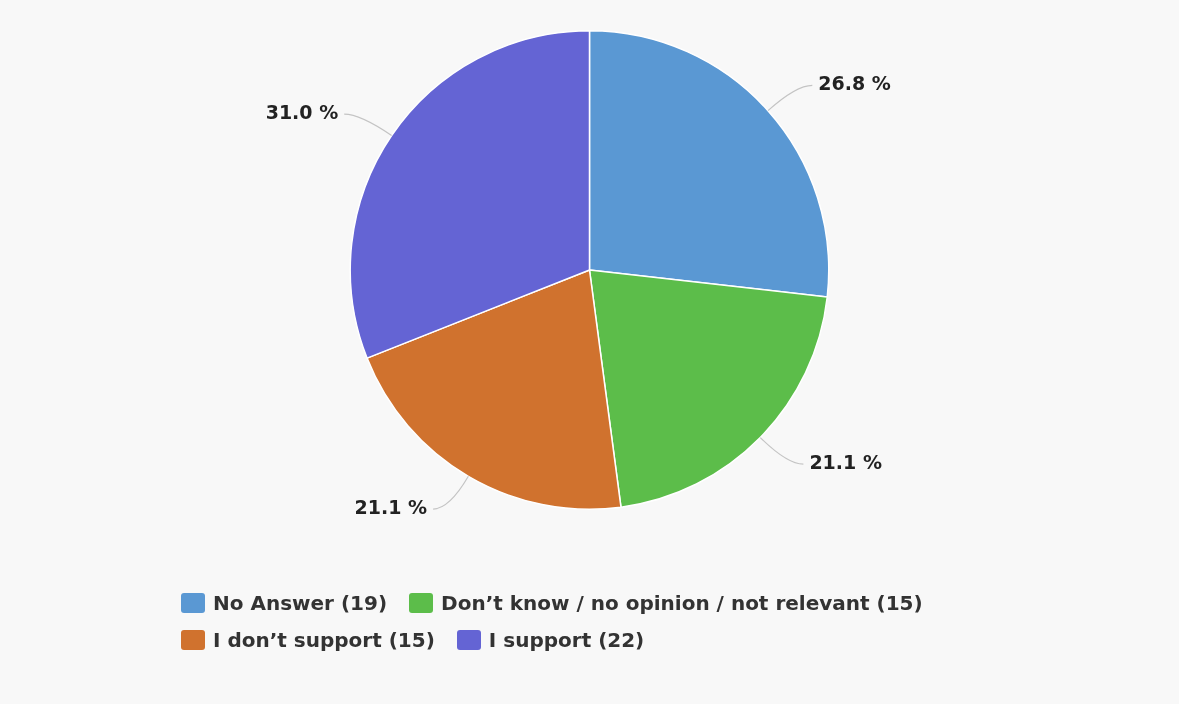  Describe the element at coordinates (854, 83) in the screenshot. I see `data-label: 26.8 %` at that location.